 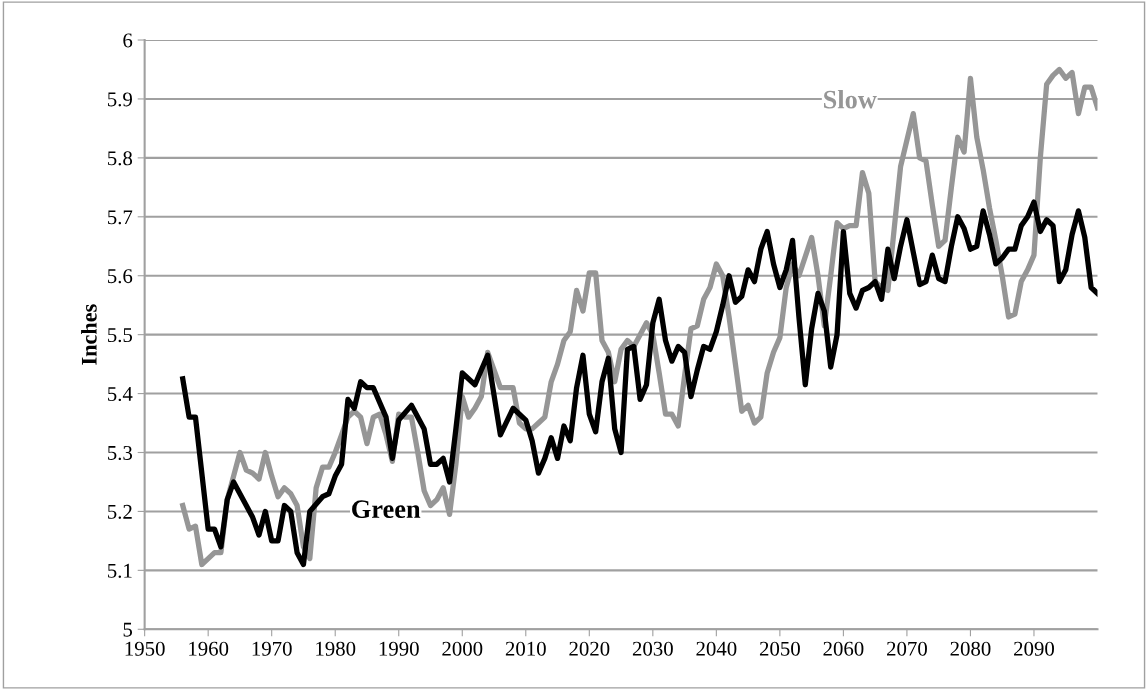 What do you see at coordinates (120, 276) in the screenshot?
I see `y-tick-label: 5.6` at bounding box center [120, 276].